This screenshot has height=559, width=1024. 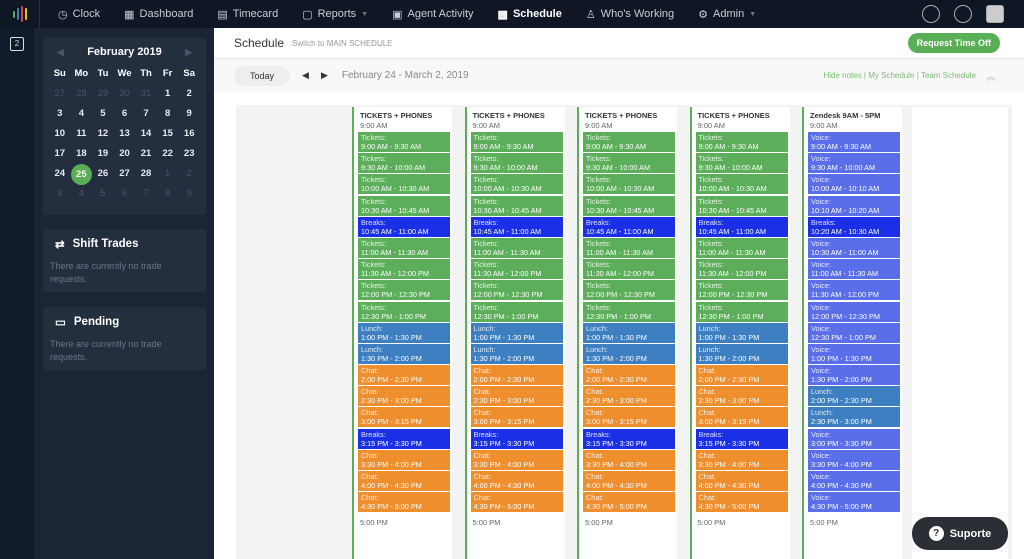 I want to click on notifications-icon, so click(x=963, y=14).